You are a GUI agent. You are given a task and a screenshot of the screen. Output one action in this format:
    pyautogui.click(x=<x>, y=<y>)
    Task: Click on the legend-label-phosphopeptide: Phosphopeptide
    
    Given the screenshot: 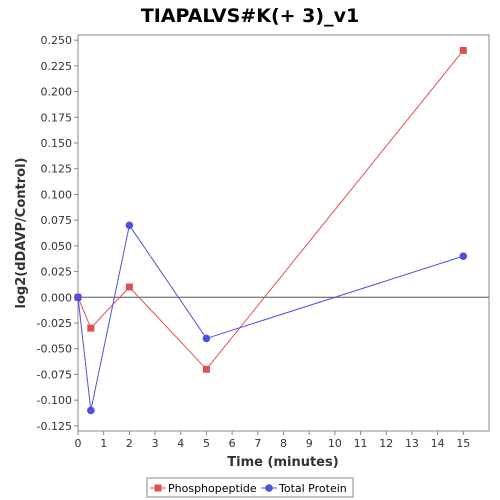 What is the action you would take?
    pyautogui.click(x=212, y=488)
    